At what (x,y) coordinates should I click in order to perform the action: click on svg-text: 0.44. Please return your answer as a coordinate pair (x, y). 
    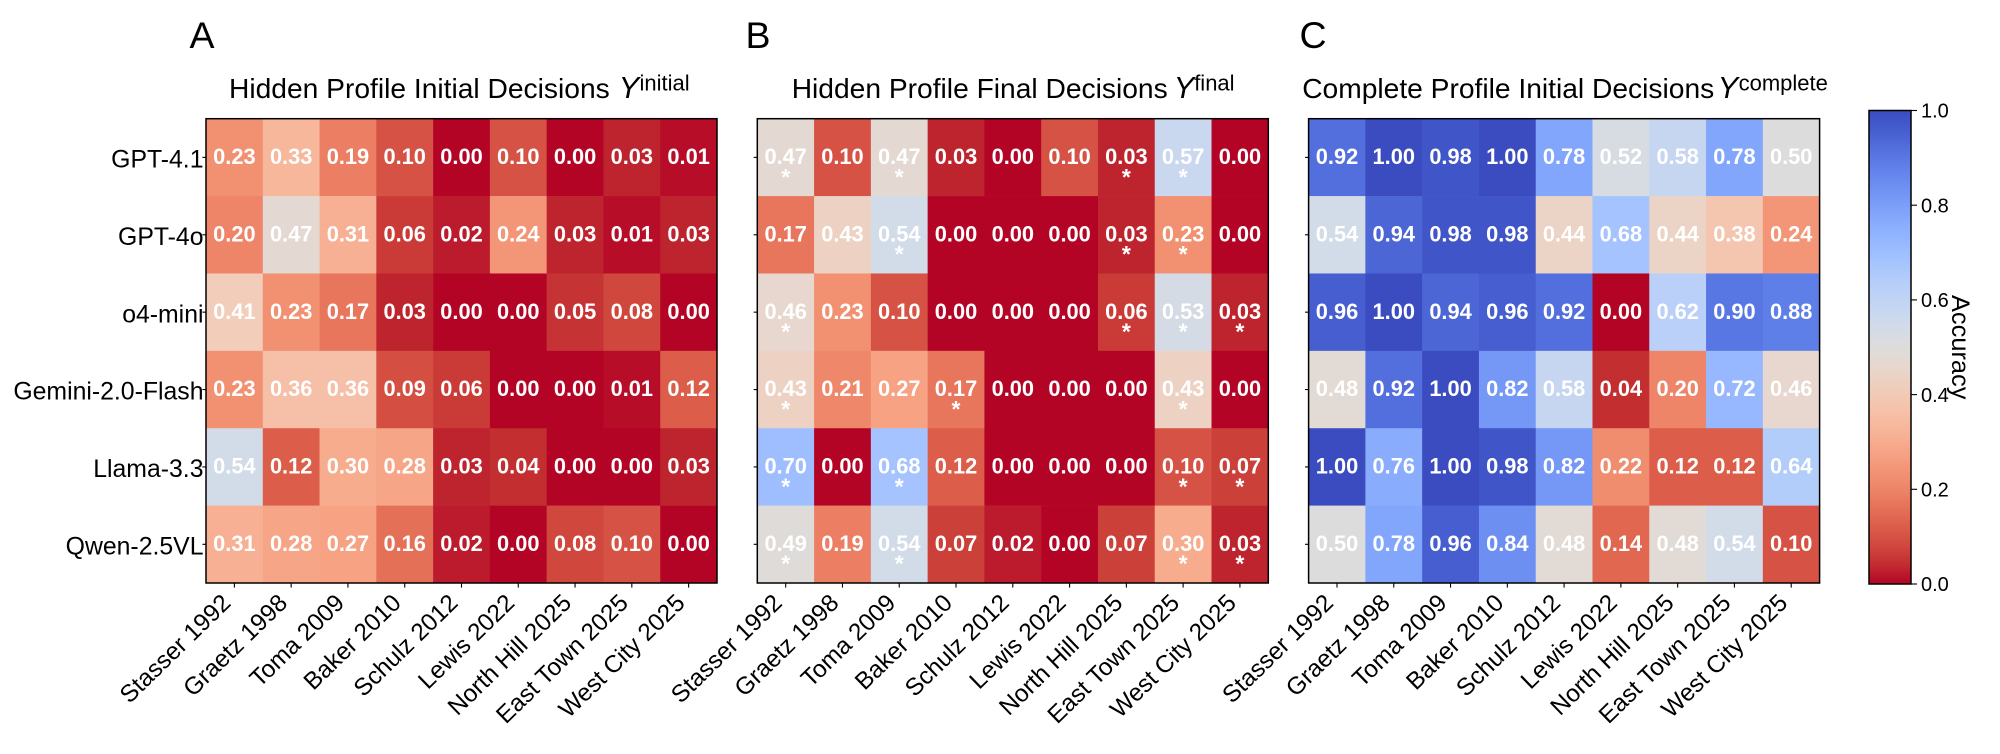
    Looking at the image, I should click on (1564, 233).